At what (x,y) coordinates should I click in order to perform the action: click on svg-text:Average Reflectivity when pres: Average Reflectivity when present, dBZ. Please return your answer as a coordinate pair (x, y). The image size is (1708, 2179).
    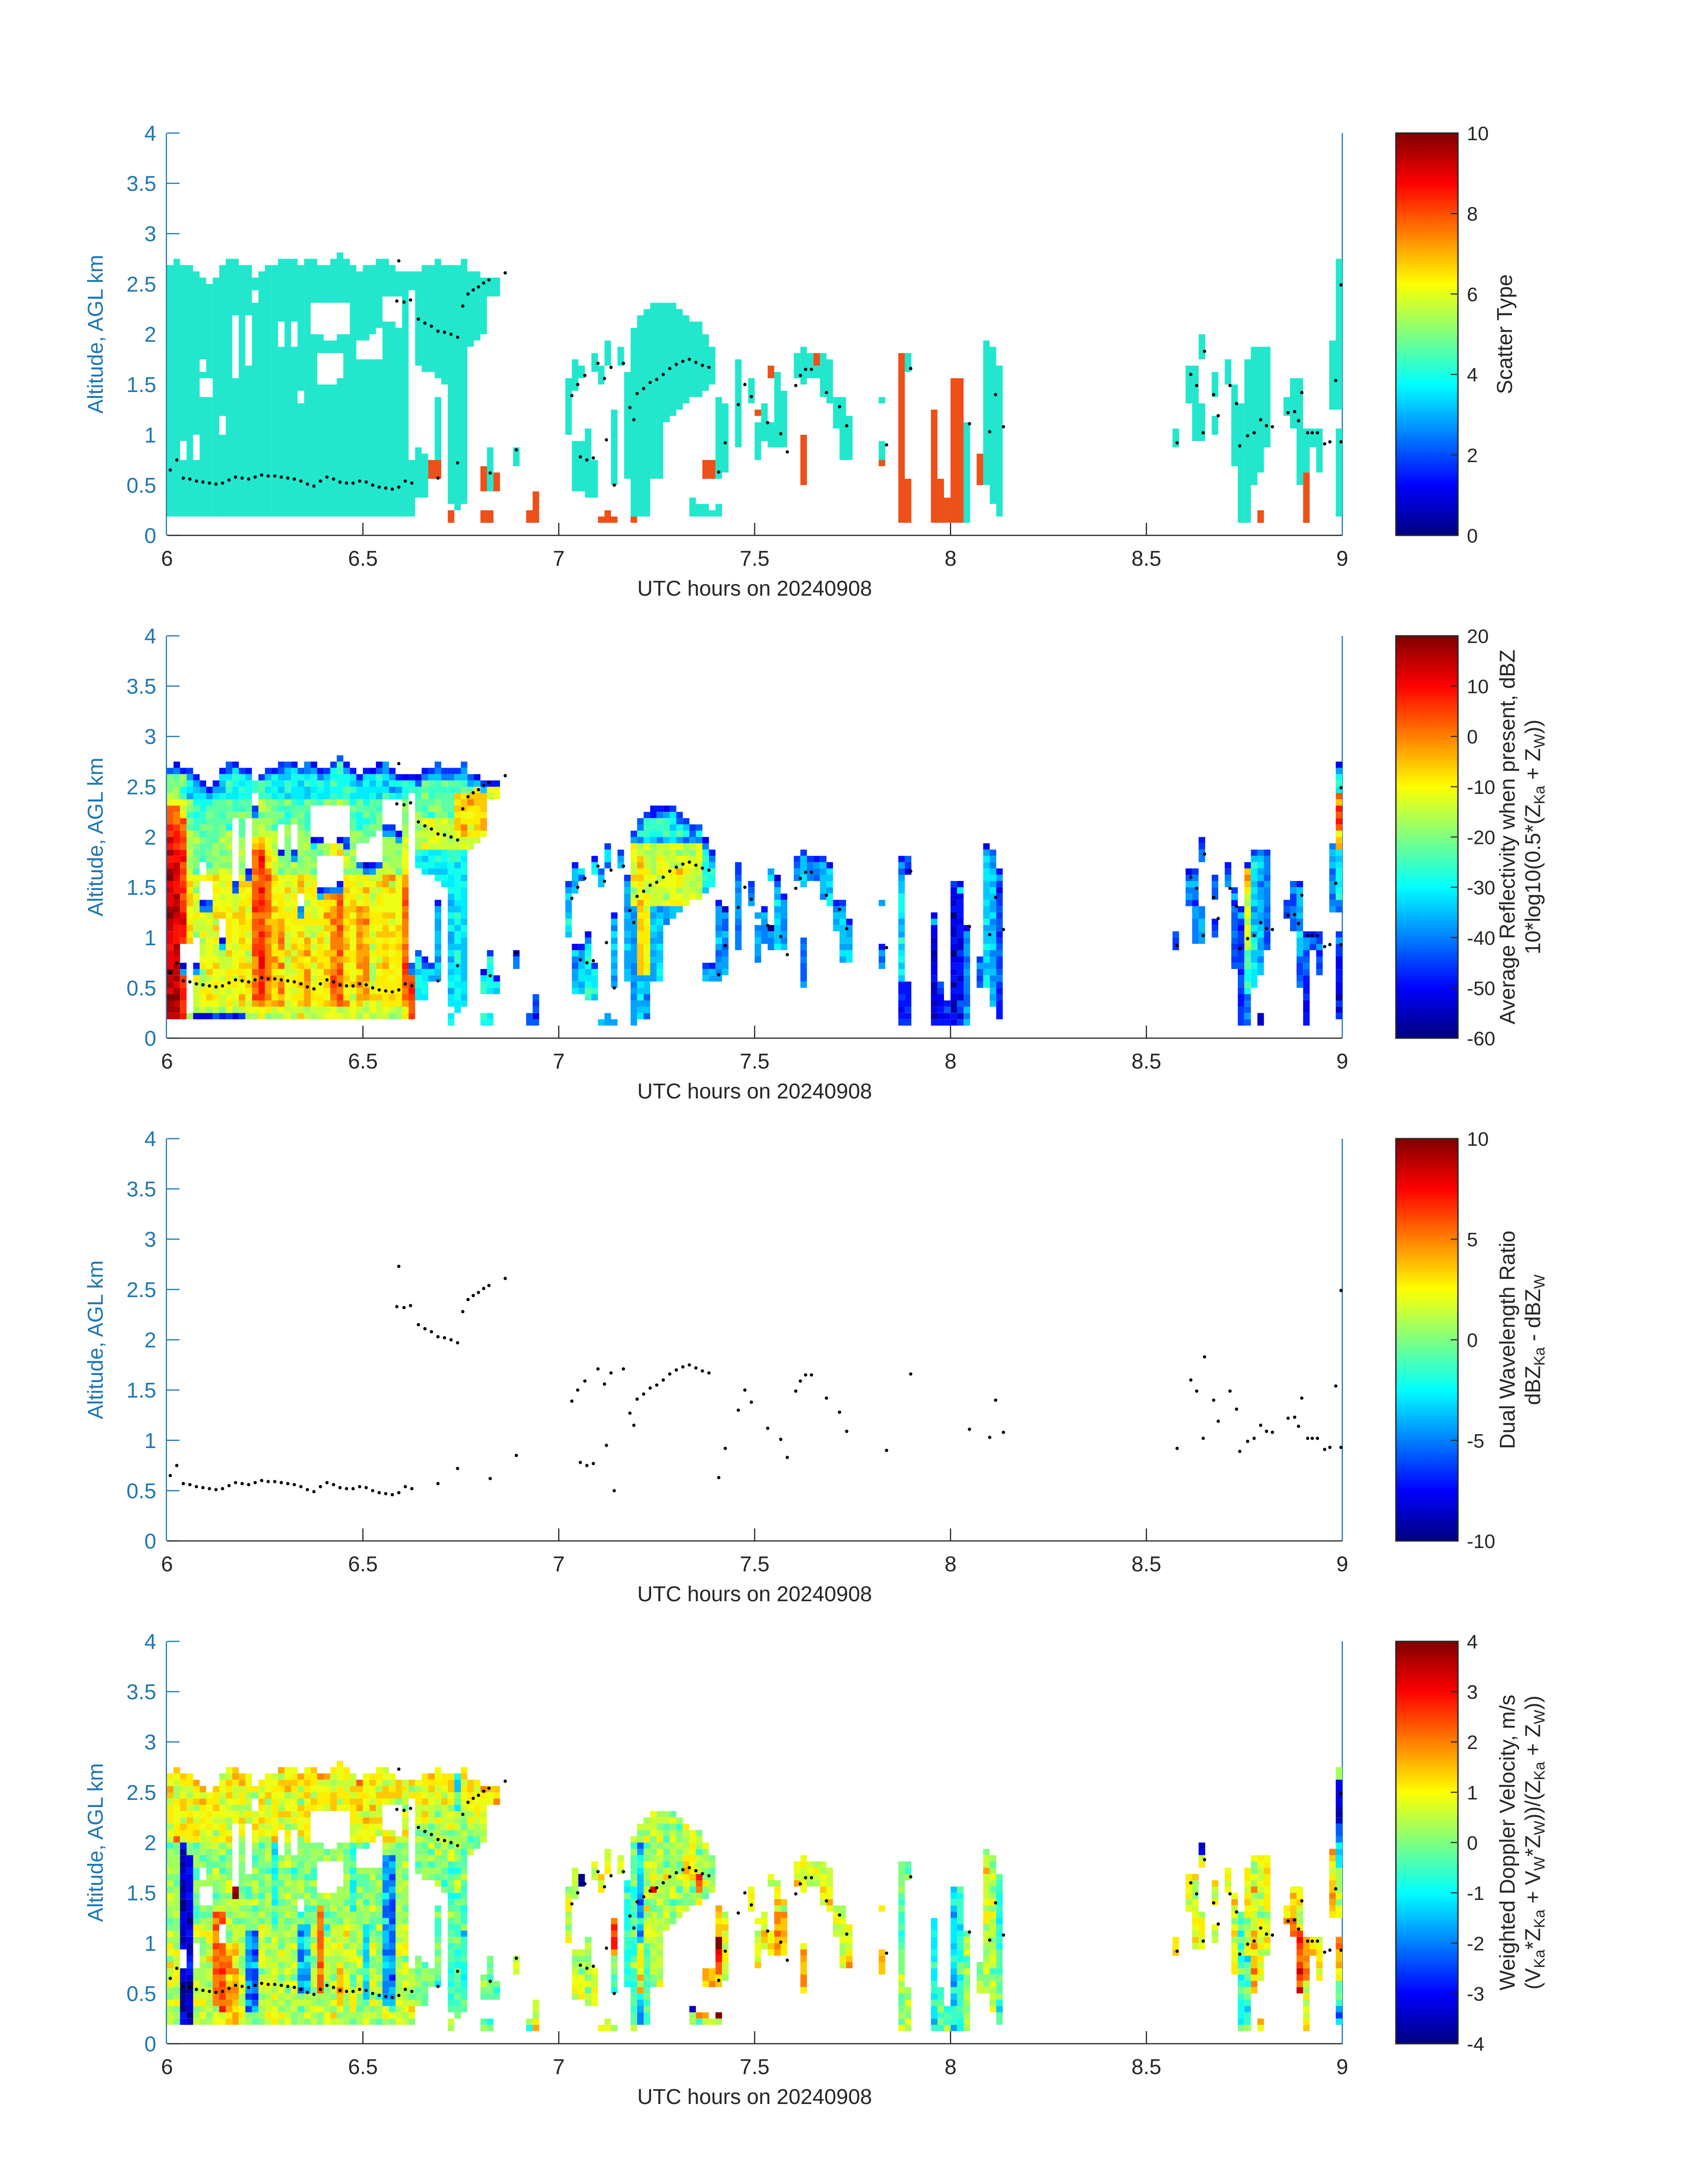
    Looking at the image, I should click on (1508, 837).